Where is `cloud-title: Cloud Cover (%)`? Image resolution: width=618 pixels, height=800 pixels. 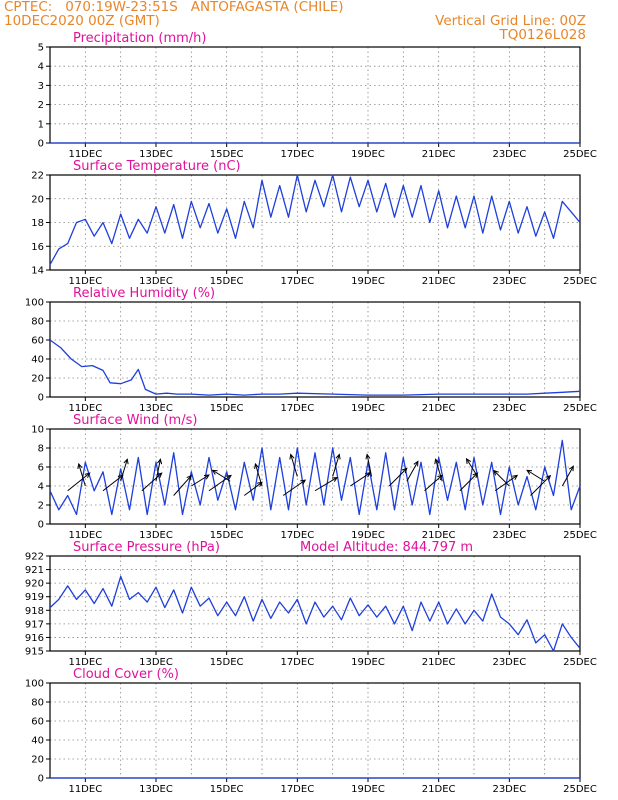 cloud-title: Cloud Cover (%) is located at coordinates (126, 674).